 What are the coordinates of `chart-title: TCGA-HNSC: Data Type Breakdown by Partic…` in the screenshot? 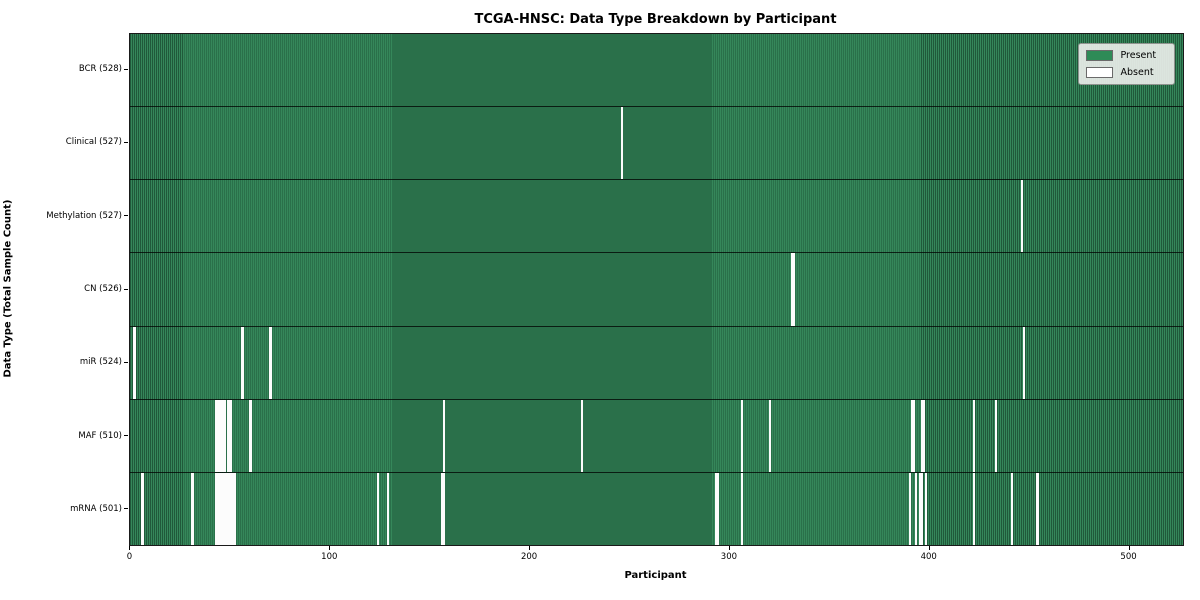 It's located at (655, 19).